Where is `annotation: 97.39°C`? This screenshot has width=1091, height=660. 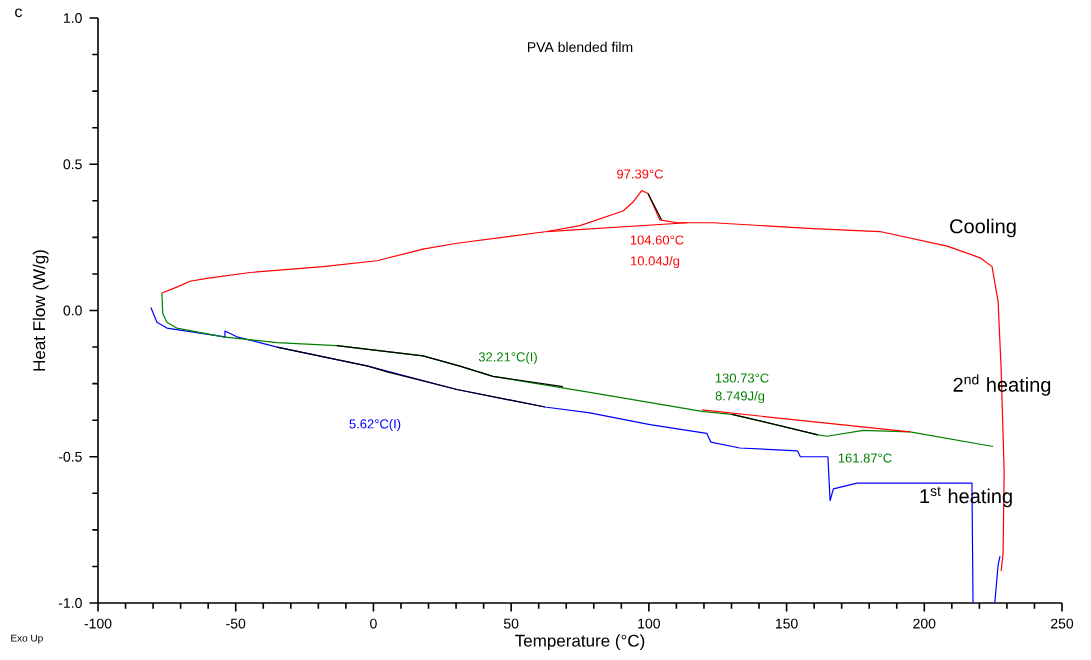 annotation: 97.39°C is located at coordinates (640, 174).